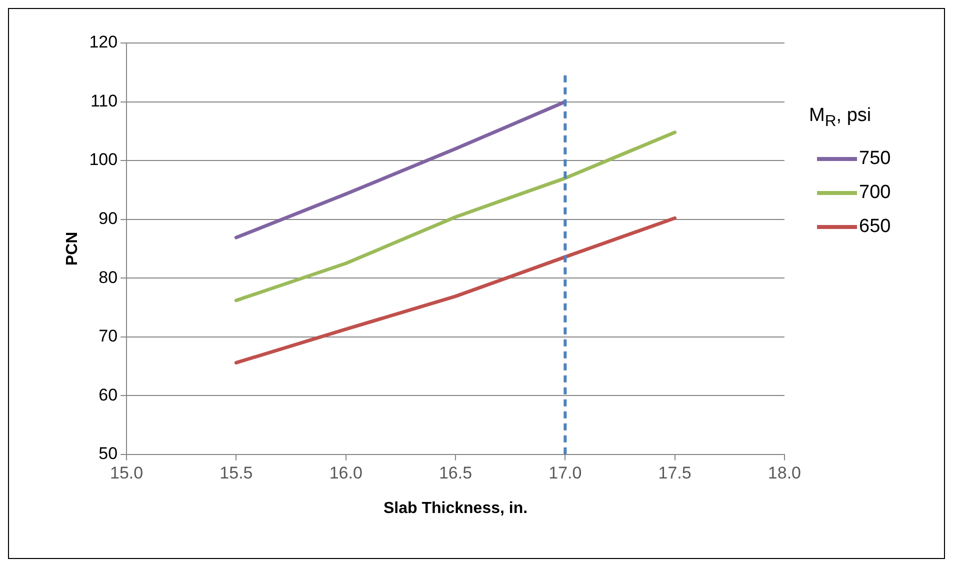 This screenshot has width=955, height=569. Describe the element at coordinates (875, 227) in the screenshot. I see `legend-label: 650` at that location.